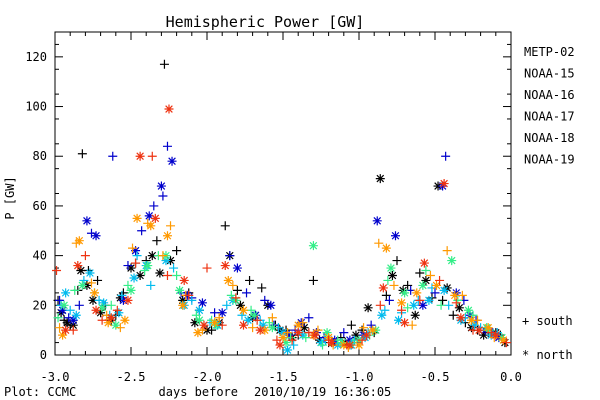 This screenshot has width=600, height=400. I want to click on x-axis-label-prefix: days before, so click(198, 392).